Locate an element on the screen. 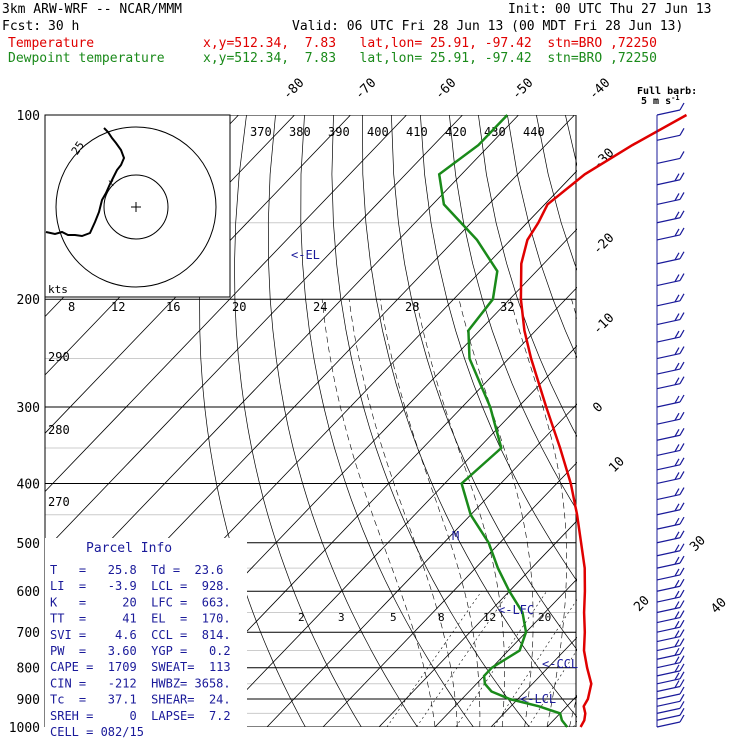 This screenshot has width=740, height=740. isotherm-label: -70 is located at coordinates (365, 89).